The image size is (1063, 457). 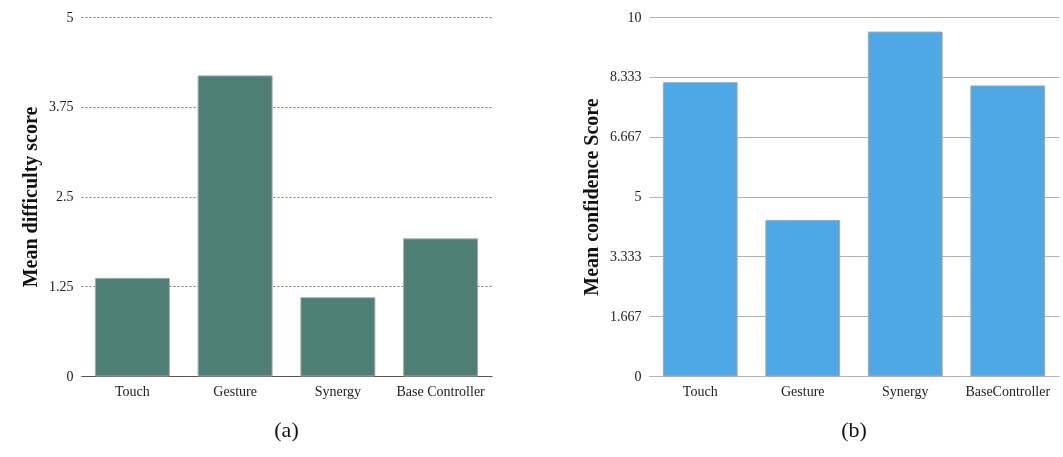 What do you see at coordinates (626, 316) in the screenshot?
I see `y-tick-label: 1.667` at bounding box center [626, 316].